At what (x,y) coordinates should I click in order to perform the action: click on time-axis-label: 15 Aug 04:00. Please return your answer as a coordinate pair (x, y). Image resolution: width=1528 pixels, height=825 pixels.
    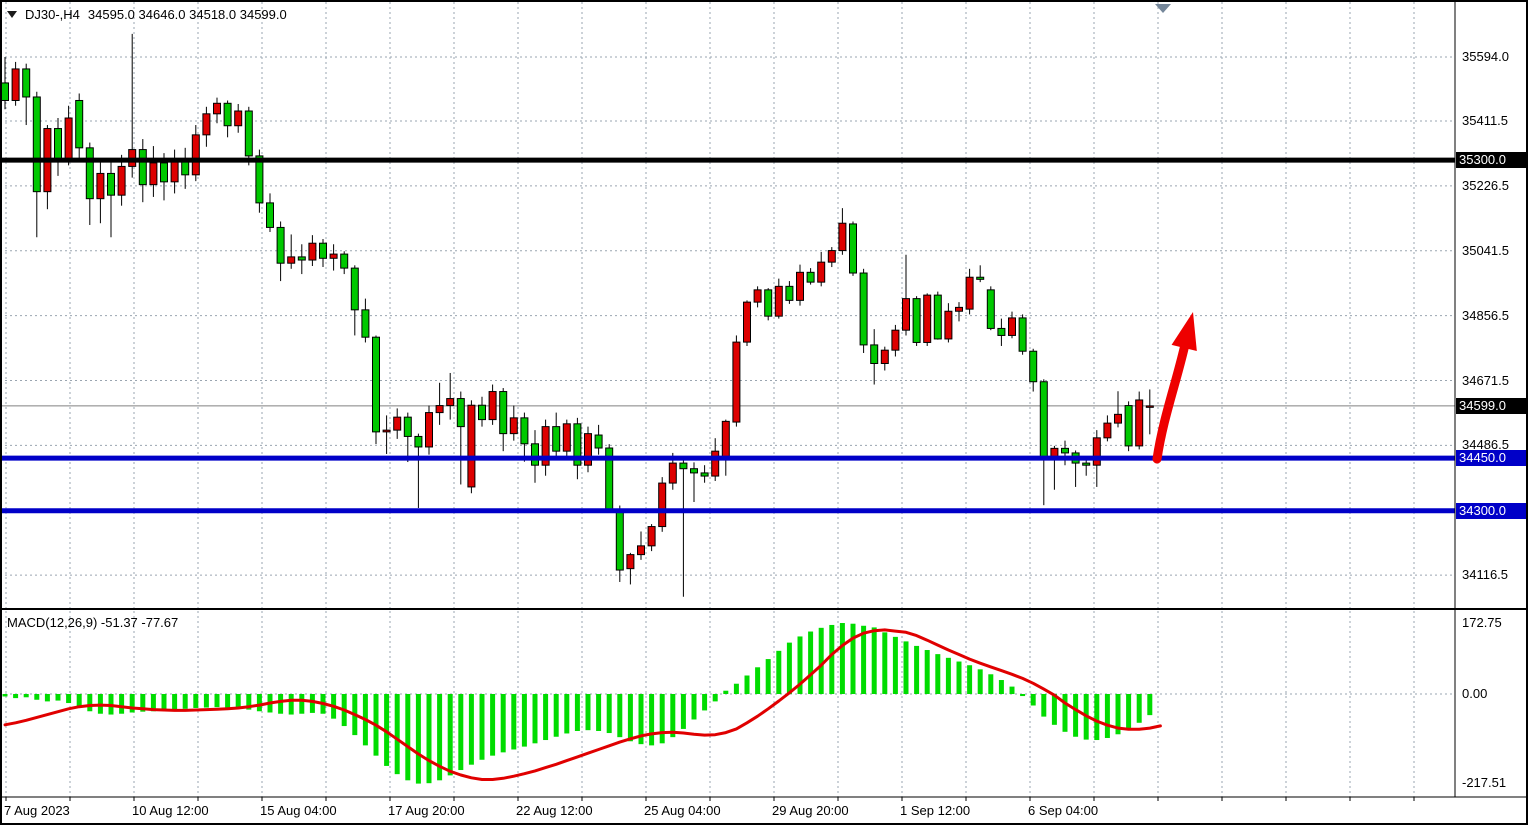
    Looking at the image, I should click on (298, 810).